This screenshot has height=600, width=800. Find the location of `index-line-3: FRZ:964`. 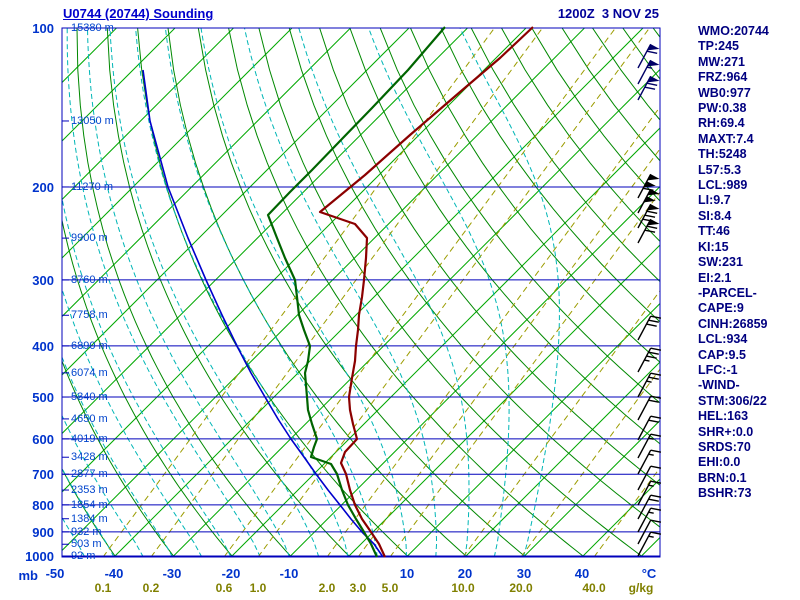

index-line-3: FRZ:964 is located at coordinates (723, 77).